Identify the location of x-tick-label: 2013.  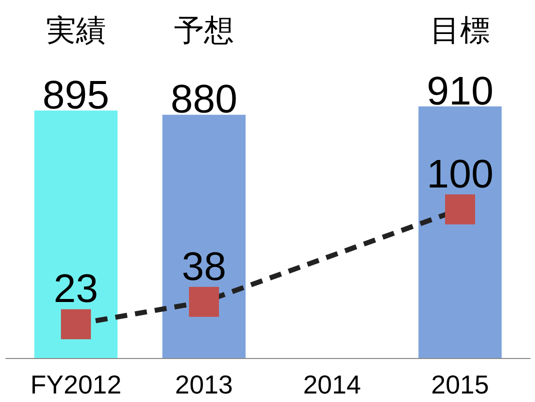
(204, 385).